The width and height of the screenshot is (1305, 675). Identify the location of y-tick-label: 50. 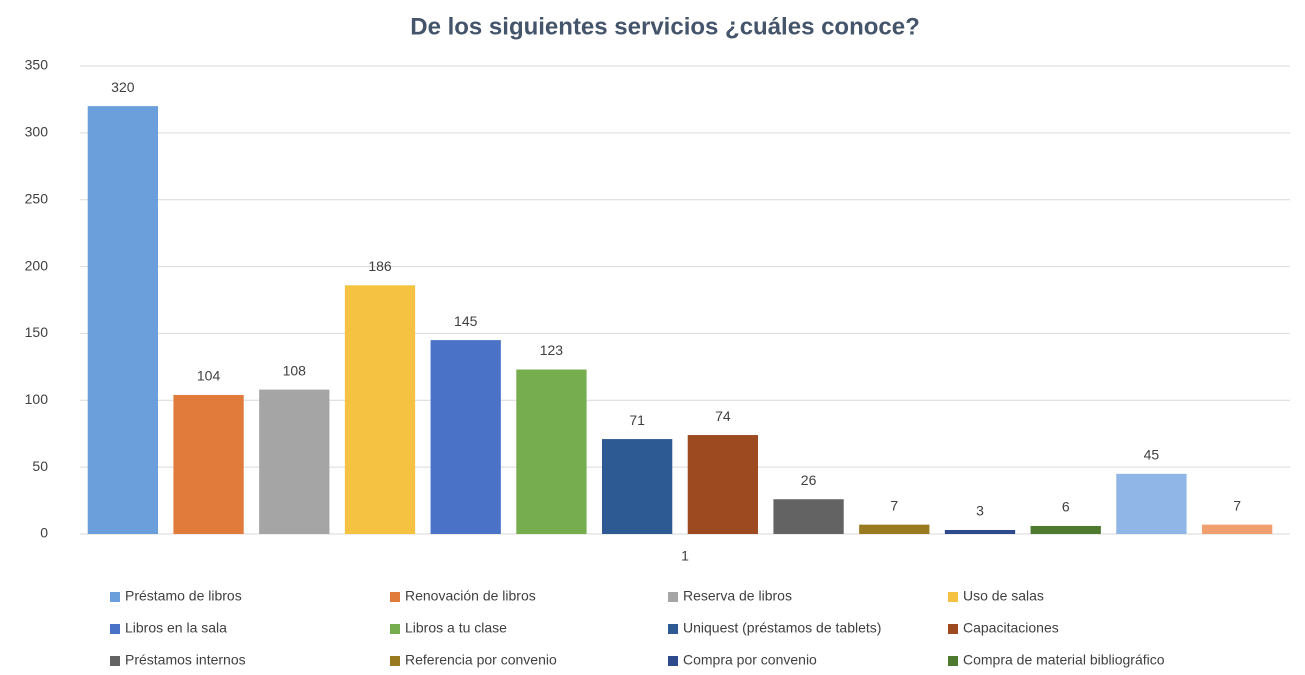
(40, 466).